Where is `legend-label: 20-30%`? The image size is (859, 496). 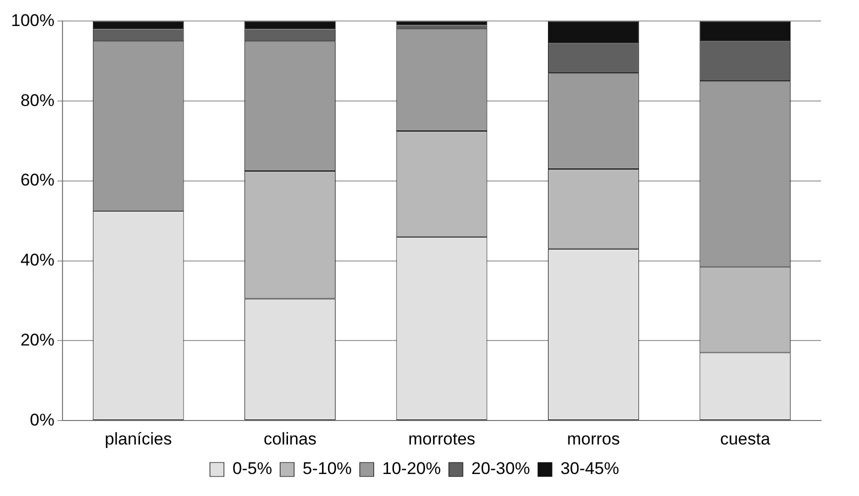 legend-label: 20-30% is located at coordinates (500, 468).